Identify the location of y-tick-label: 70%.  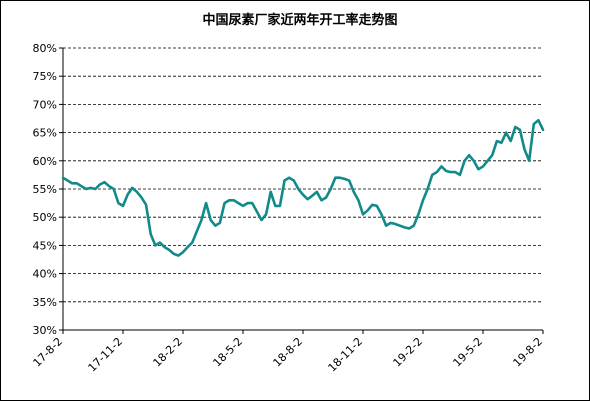
(45, 104).